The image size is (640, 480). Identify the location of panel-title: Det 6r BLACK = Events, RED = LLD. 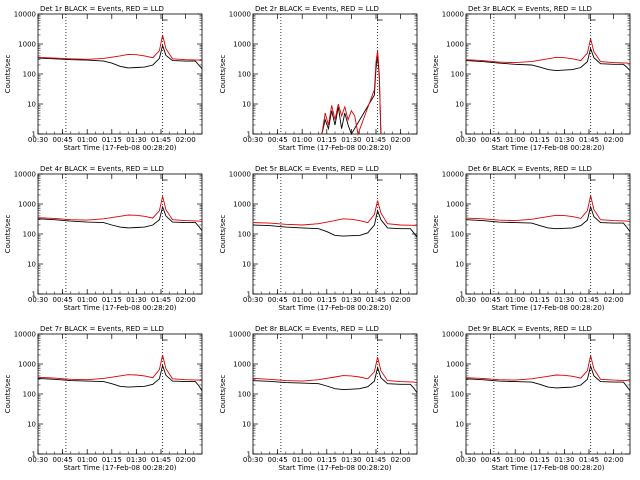
(530, 169).